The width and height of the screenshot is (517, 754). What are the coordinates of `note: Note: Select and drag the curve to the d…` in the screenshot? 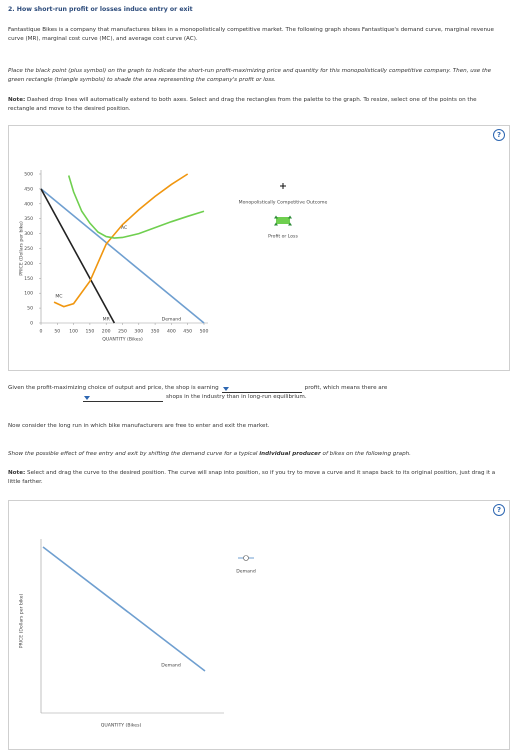 It's located at (255, 478).